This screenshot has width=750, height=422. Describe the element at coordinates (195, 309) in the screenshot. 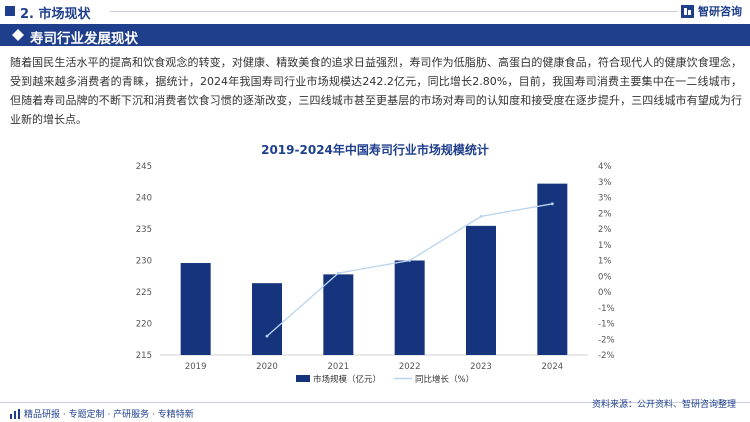

I see `bar-2019` at that location.